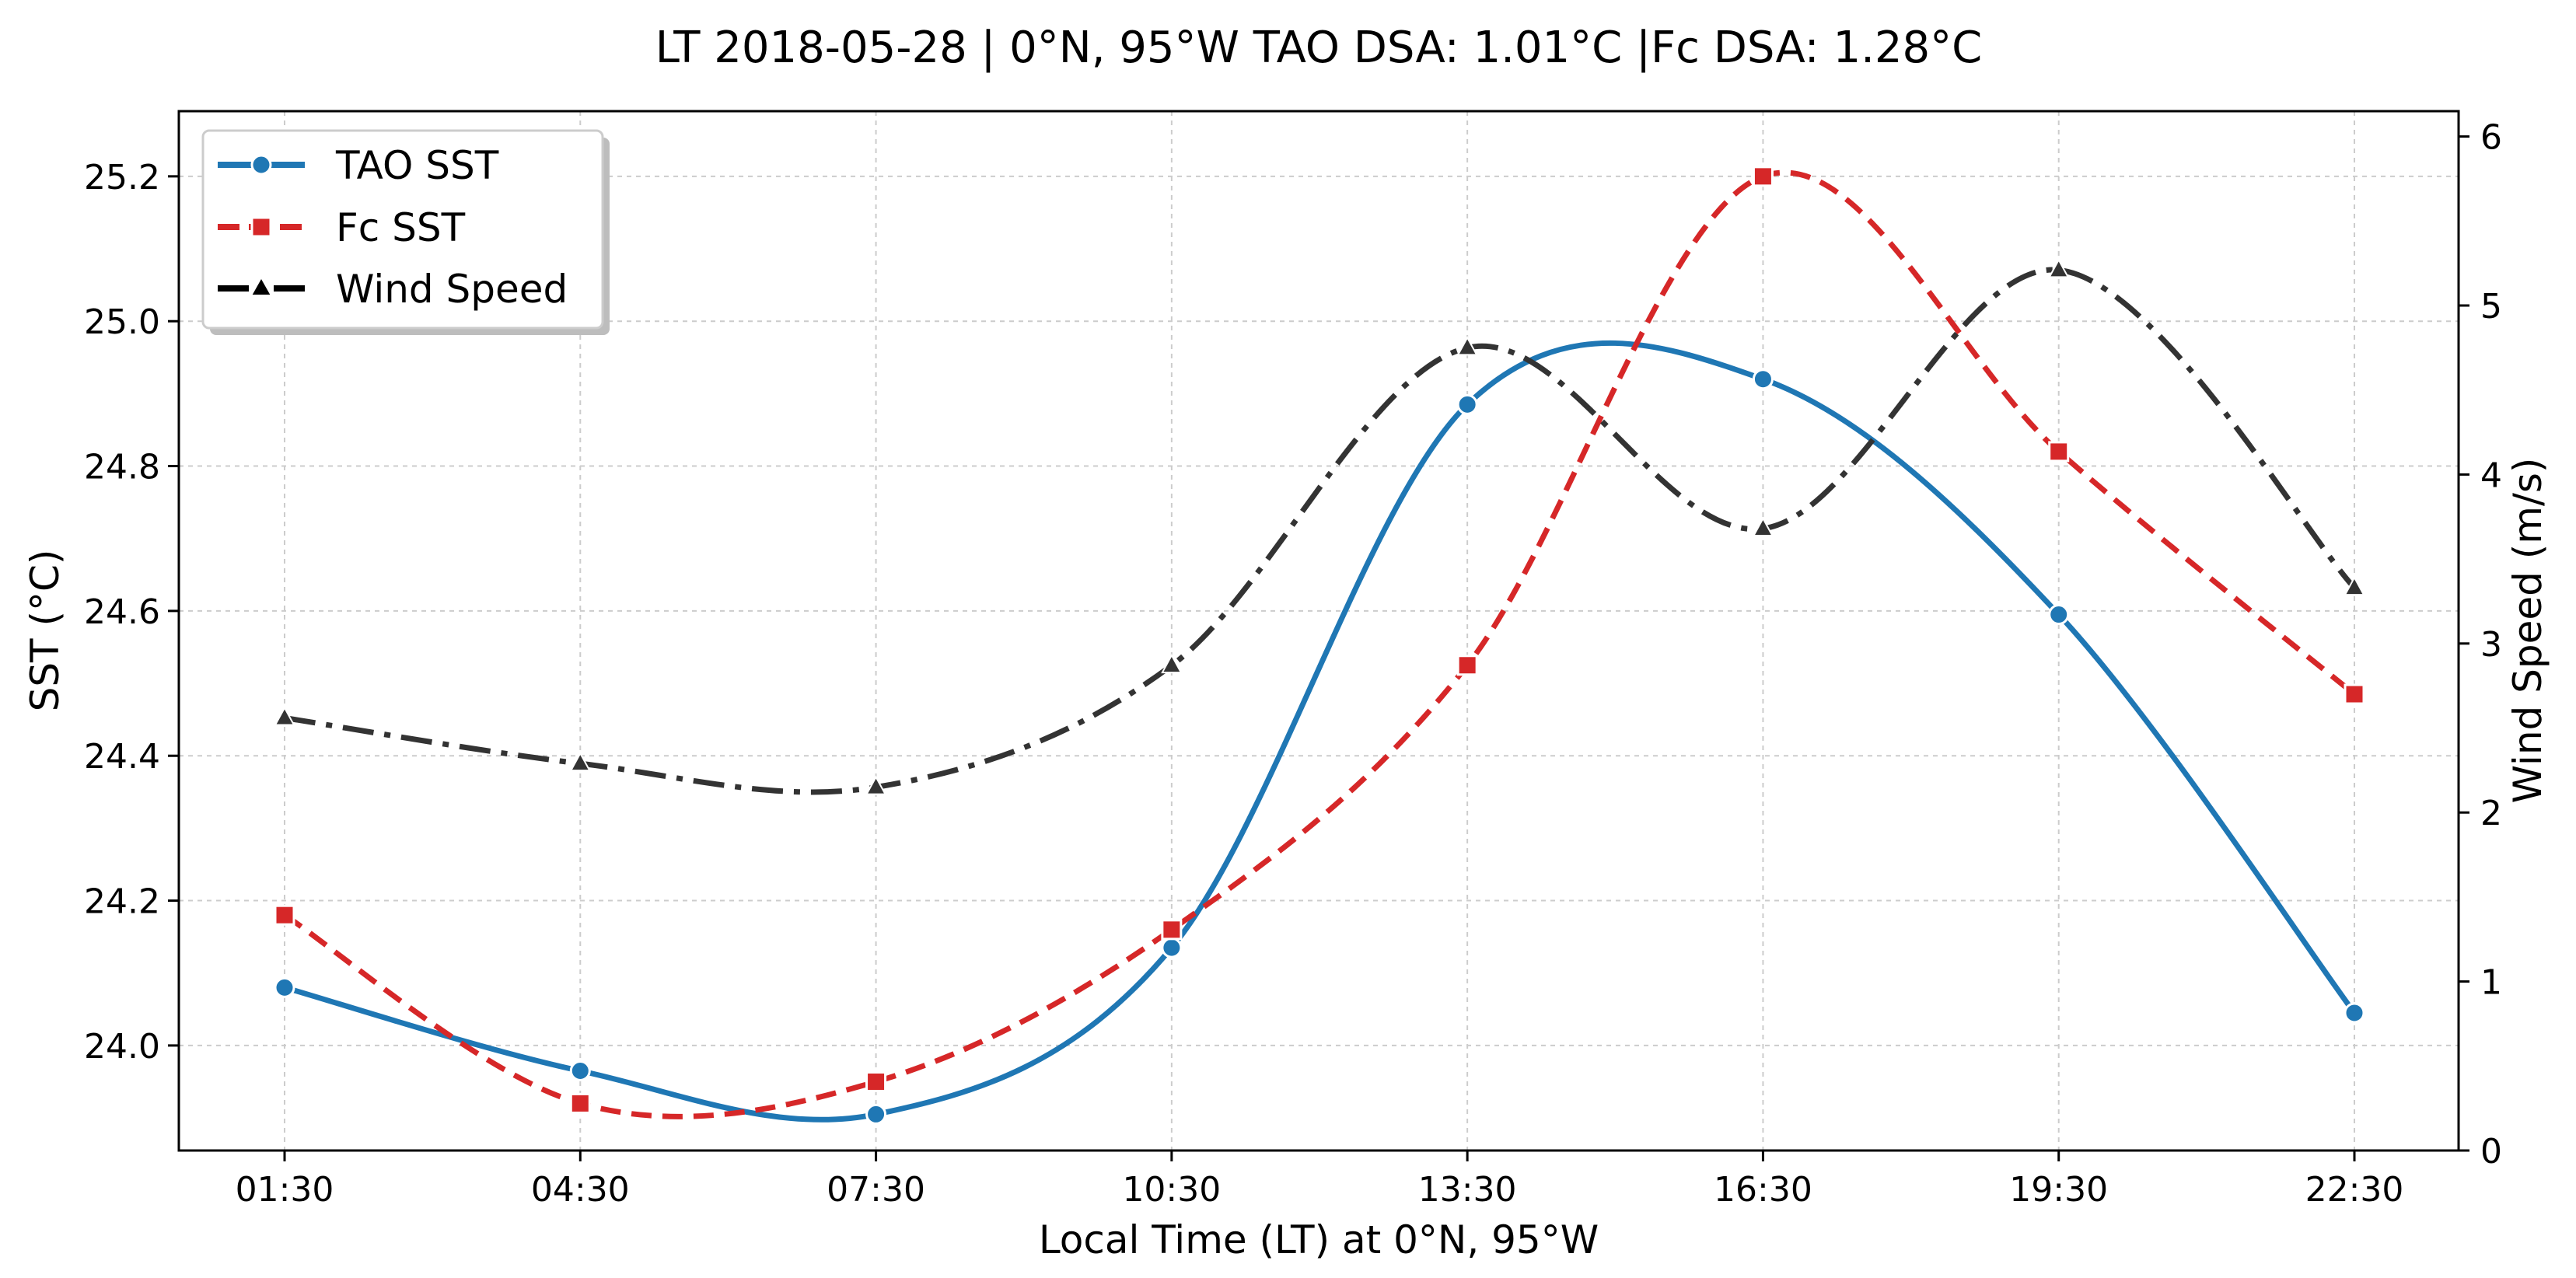  I want to click on y-left-tick-label: 25.0, so click(122, 322).